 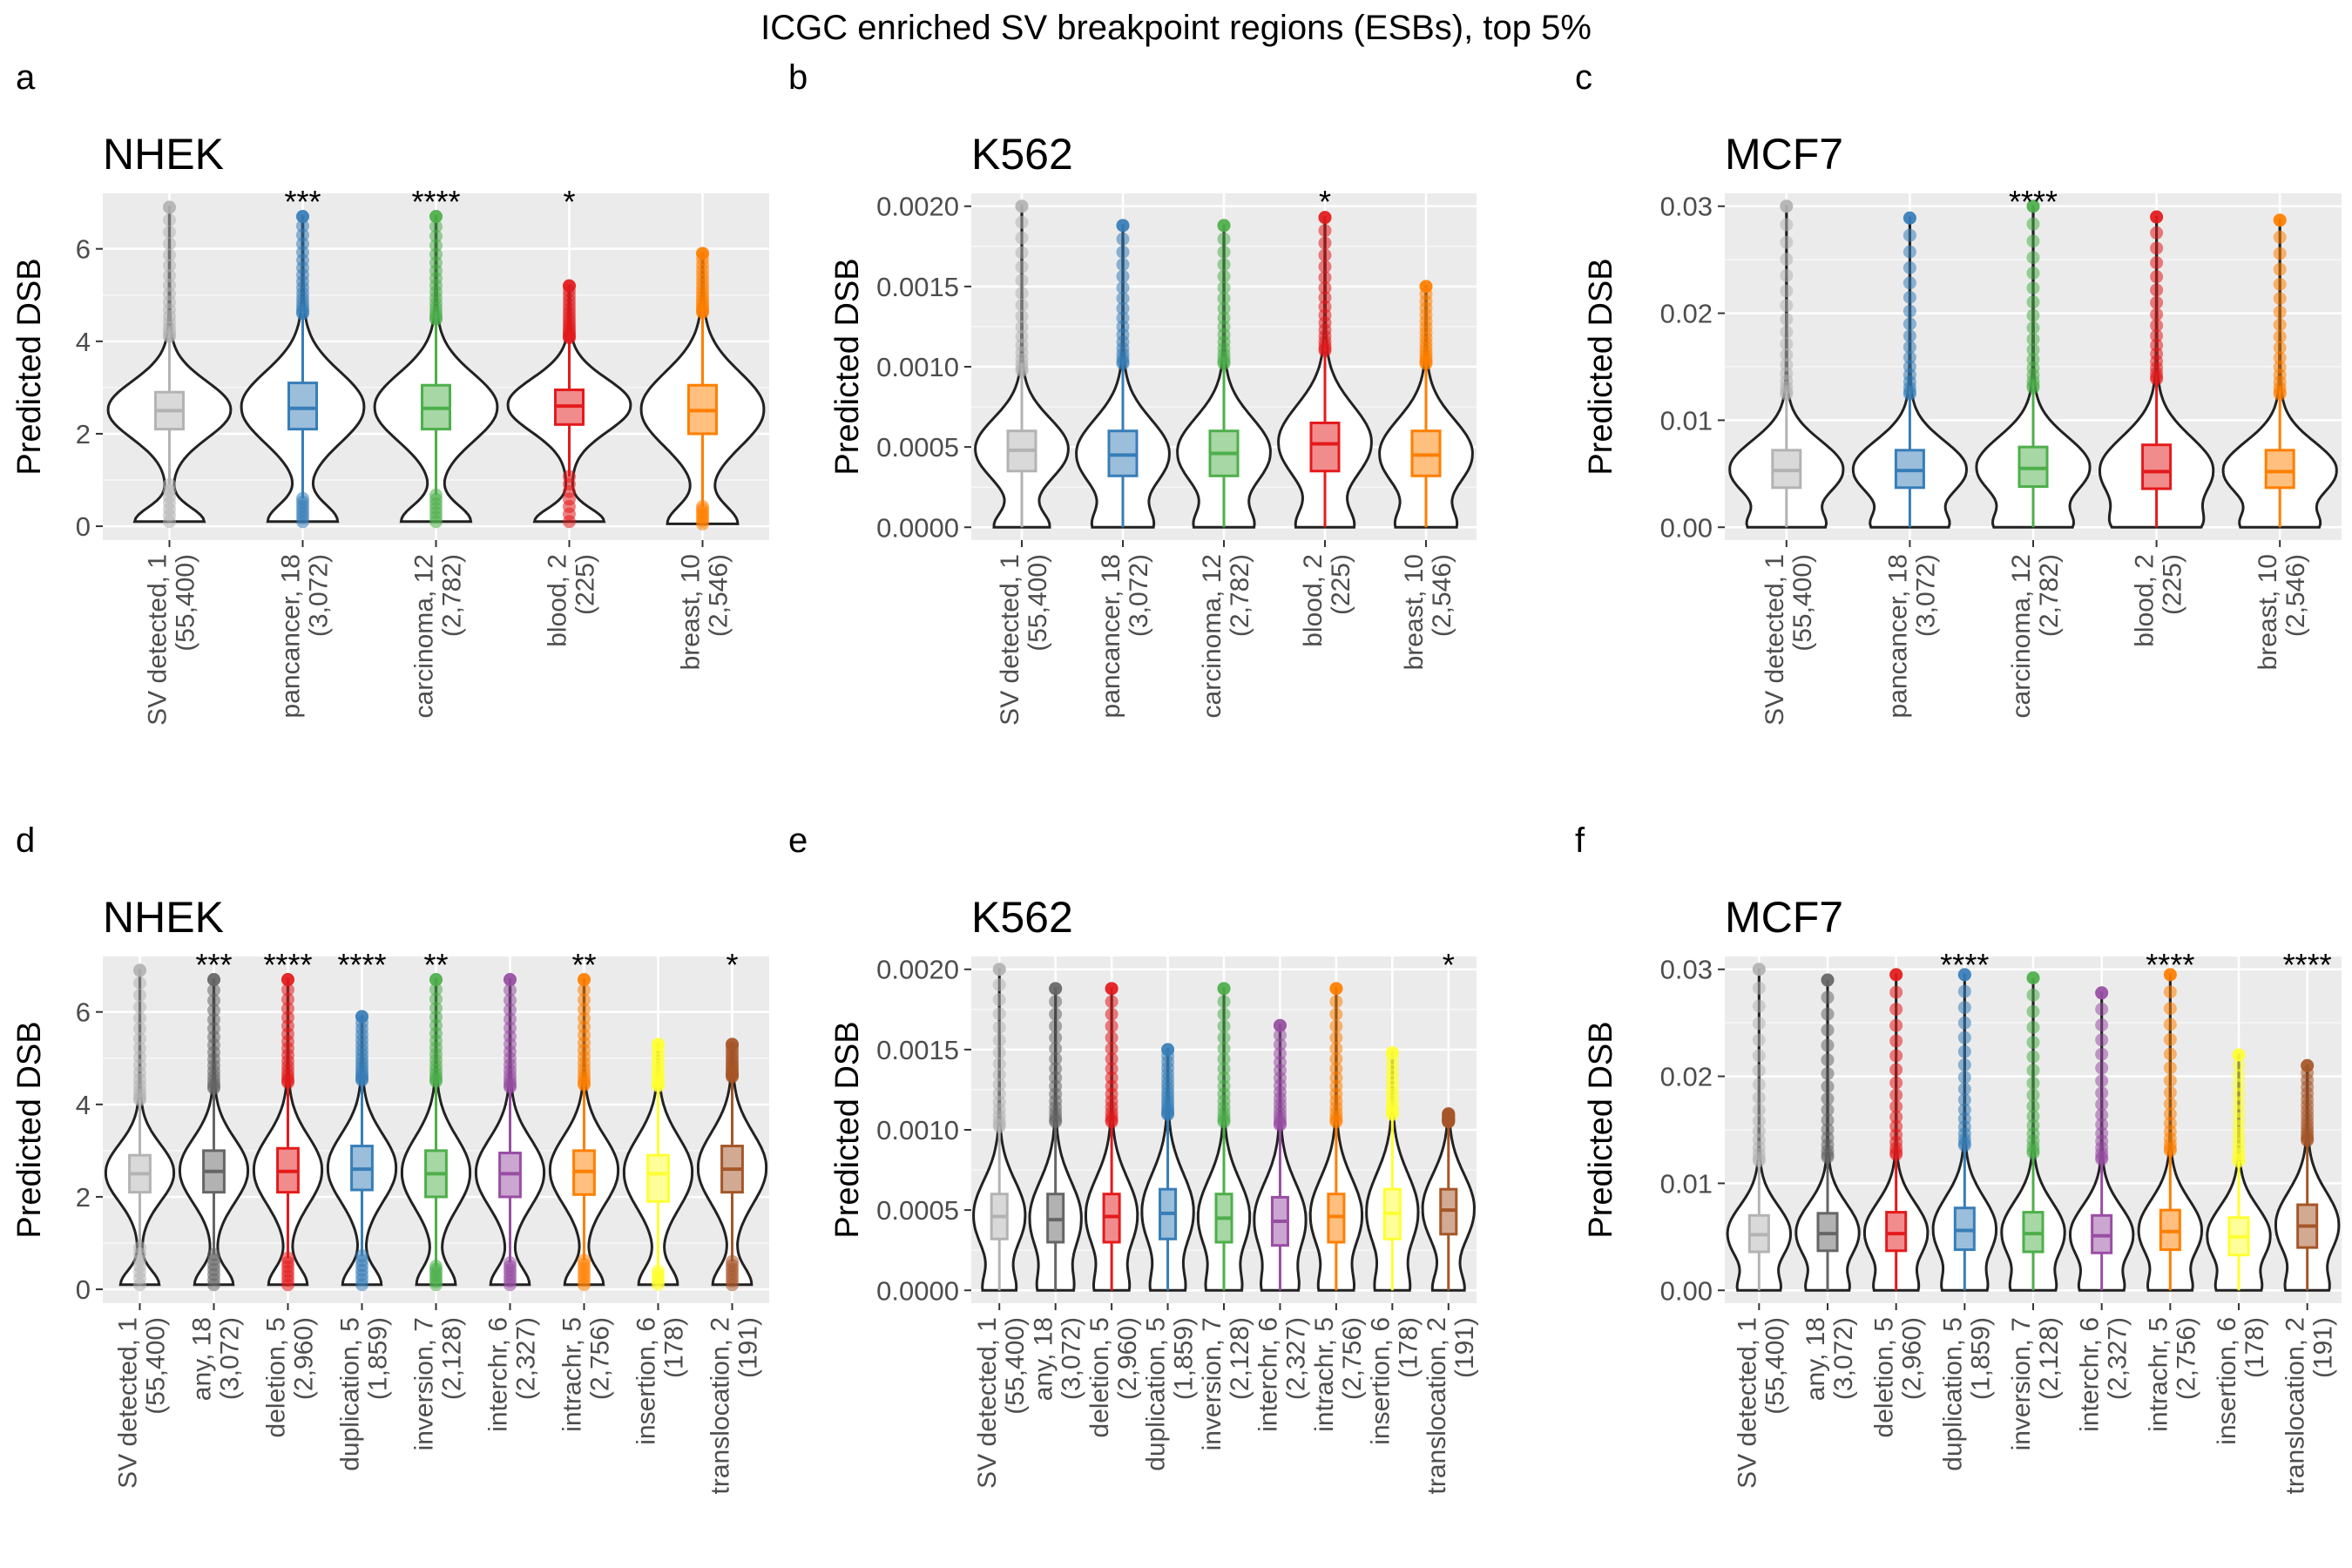 What do you see at coordinates (452, 1359) in the screenshot?
I see `x-tick-label-line2: (2,128)` at bounding box center [452, 1359].